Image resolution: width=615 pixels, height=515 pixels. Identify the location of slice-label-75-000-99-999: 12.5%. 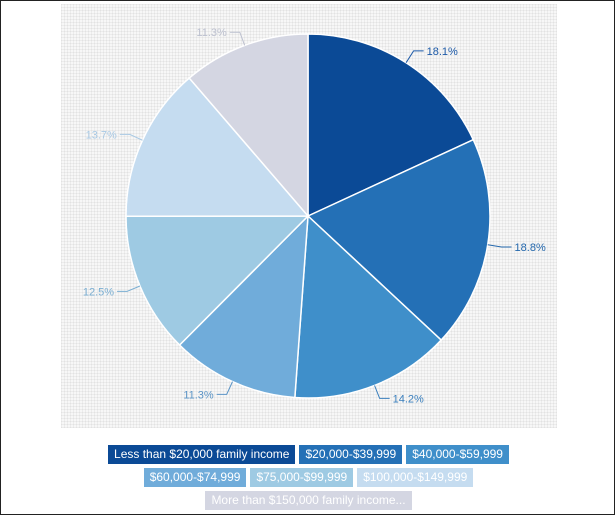
(98, 292).